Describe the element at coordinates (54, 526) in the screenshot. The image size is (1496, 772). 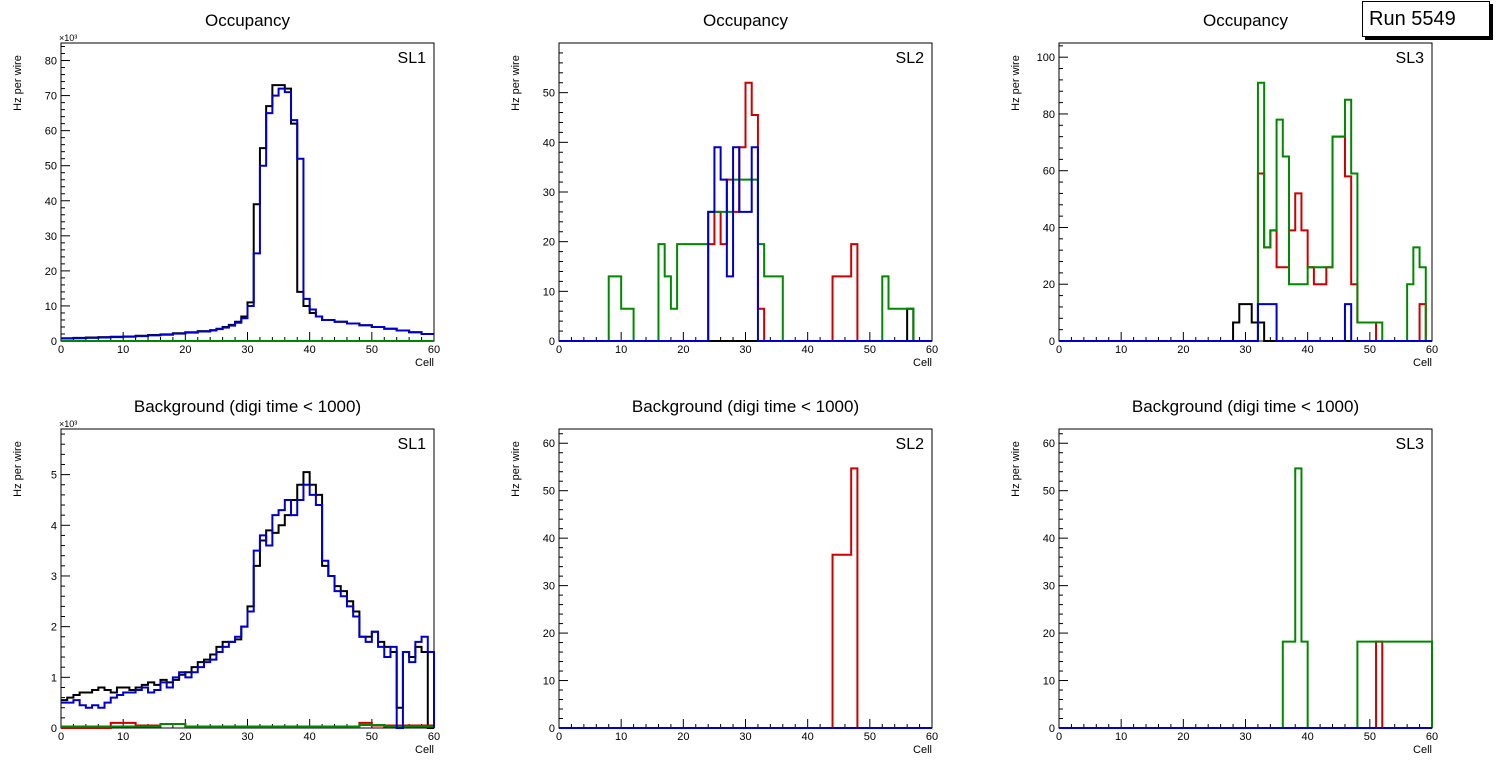
I see `y-tick-label: 4` at that location.